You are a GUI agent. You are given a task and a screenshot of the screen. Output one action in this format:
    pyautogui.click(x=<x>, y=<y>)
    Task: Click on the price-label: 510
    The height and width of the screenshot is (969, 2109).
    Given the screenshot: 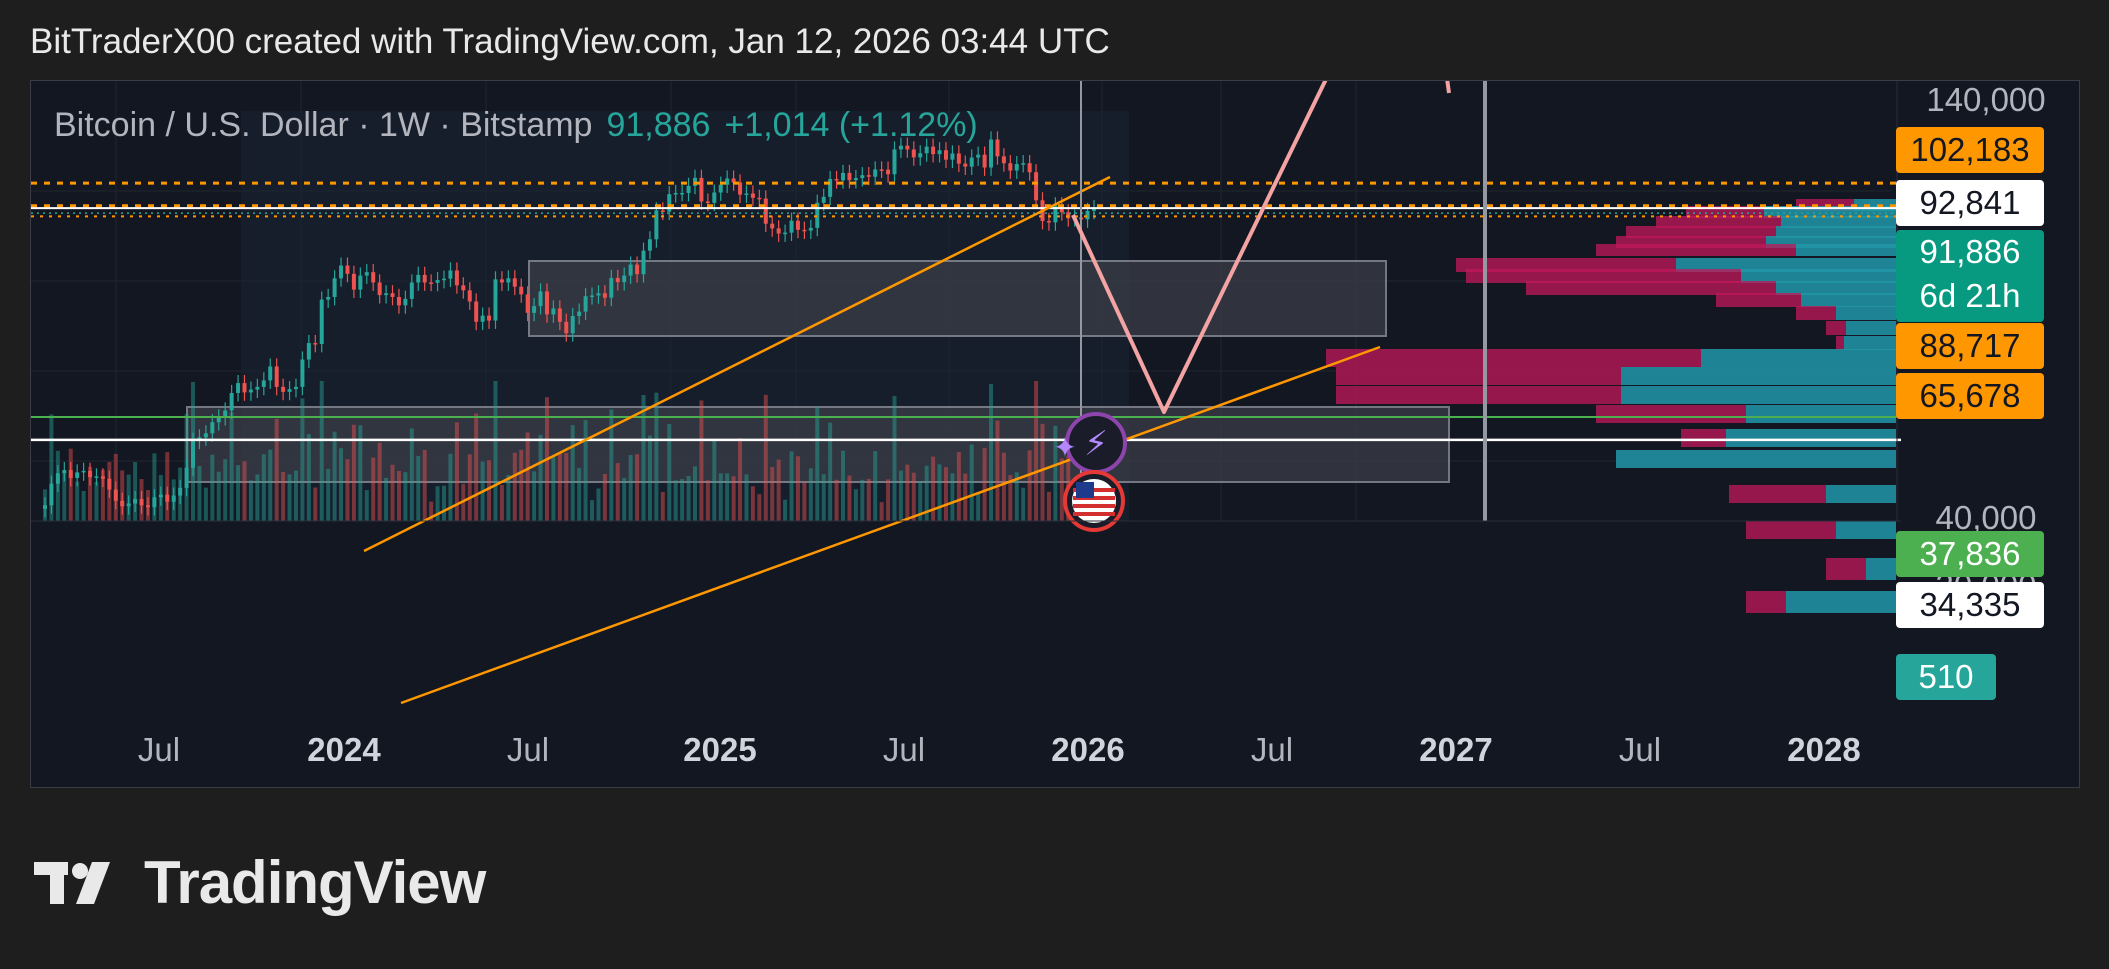 What is the action you would take?
    pyautogui.click(x=1946, y=677)
    